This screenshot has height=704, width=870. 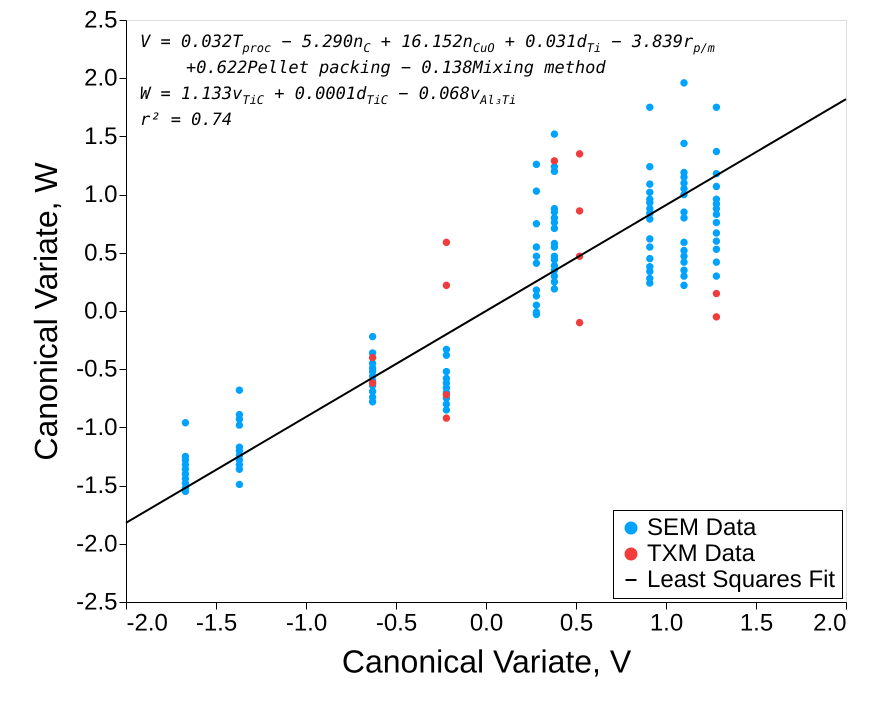 I want to click on y-tick-label: 2.0, so click(x=101, y=78).